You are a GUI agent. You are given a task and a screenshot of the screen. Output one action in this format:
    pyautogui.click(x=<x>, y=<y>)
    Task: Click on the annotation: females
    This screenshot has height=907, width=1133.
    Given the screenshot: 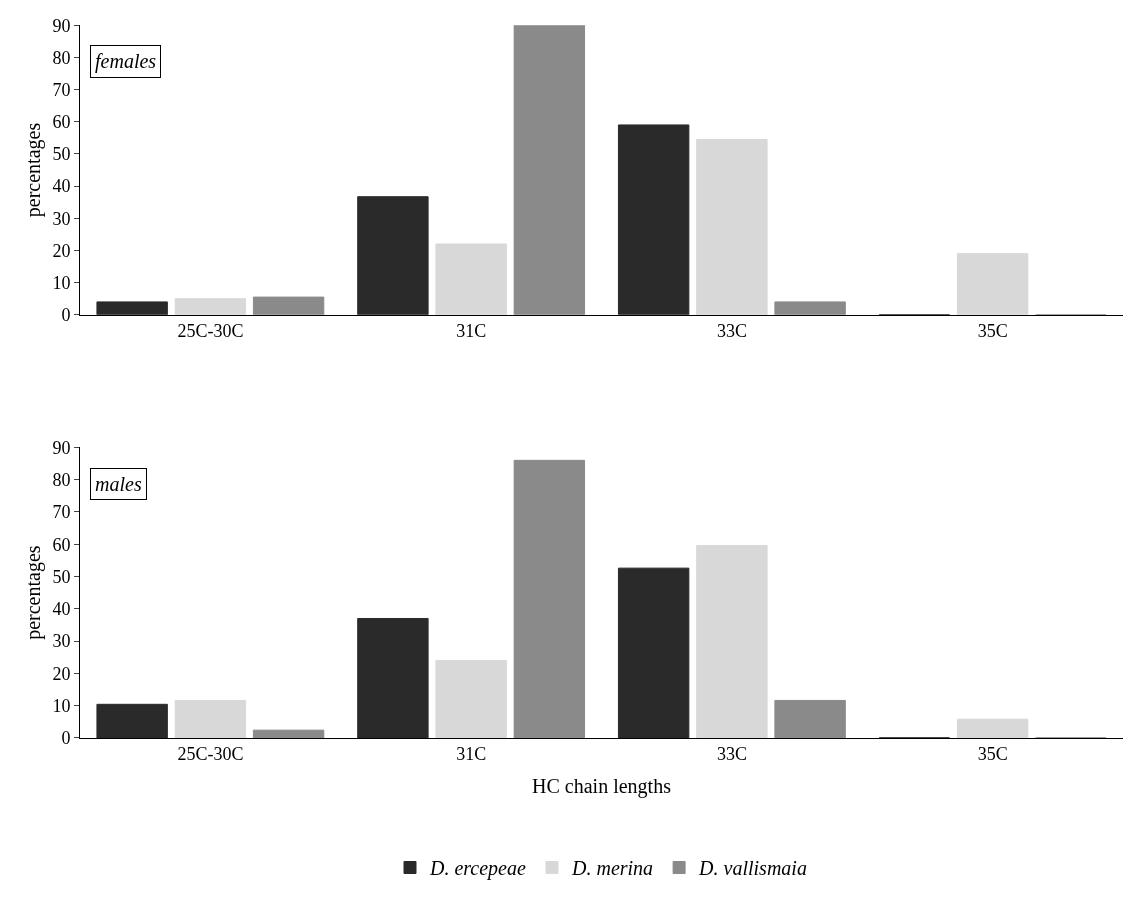 What is the action you would take?
    pyautogui.click(x=126, y=61)
    